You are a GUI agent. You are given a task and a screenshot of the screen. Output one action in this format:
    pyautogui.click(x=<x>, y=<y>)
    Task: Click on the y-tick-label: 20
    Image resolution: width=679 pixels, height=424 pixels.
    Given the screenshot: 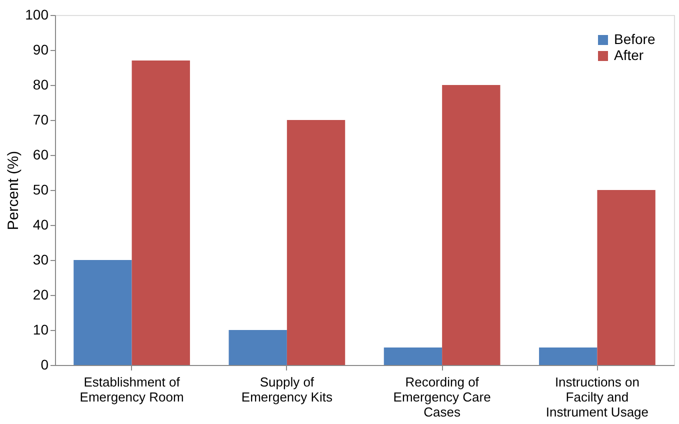 What is the action you would take?
    pyautogui.click(x=40, y=294)
    